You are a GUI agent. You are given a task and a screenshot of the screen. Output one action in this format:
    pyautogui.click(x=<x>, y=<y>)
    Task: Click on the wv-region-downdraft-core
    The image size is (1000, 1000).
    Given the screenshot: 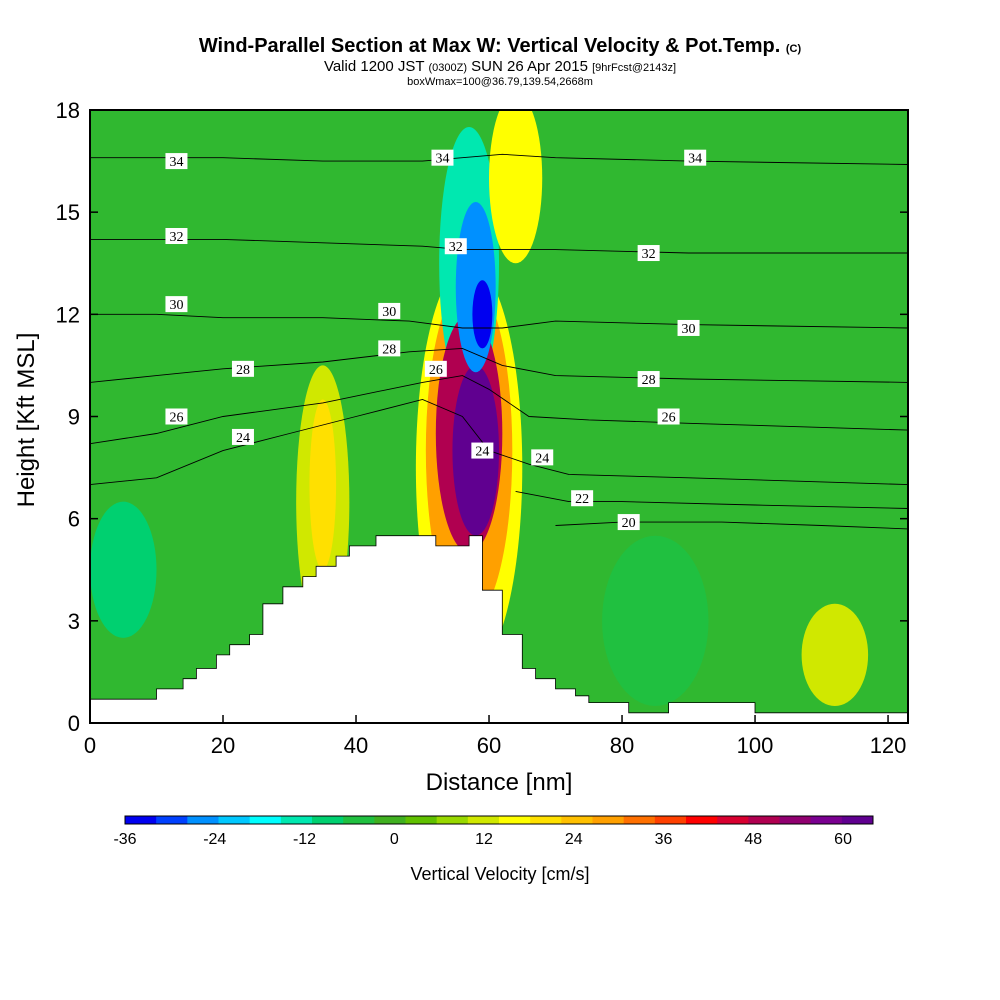 What is the action you would take?
    pyautogui.click(x=482, y=314)
    